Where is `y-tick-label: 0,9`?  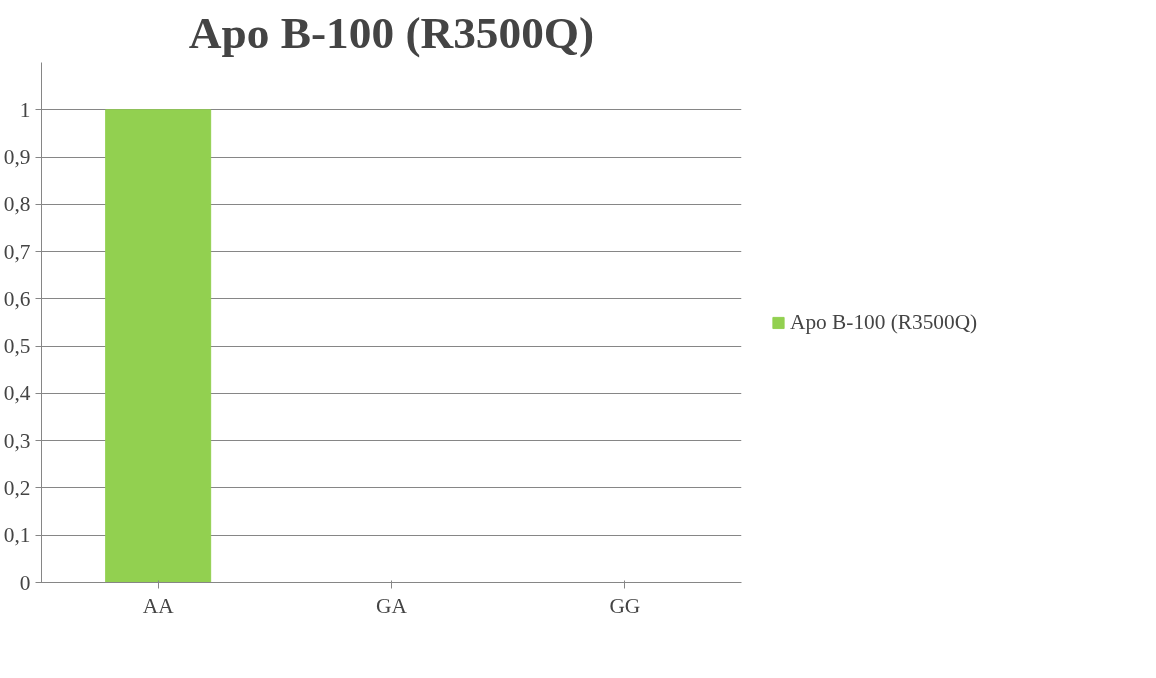 y-tick-label: 0,9 is located at coordinates (17, 157).